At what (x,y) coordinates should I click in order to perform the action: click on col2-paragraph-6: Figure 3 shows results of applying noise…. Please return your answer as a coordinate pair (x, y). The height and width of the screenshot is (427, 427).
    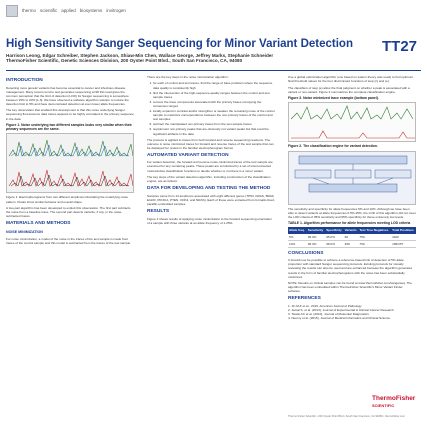
    Looking at the image, I should click on (209, 220).